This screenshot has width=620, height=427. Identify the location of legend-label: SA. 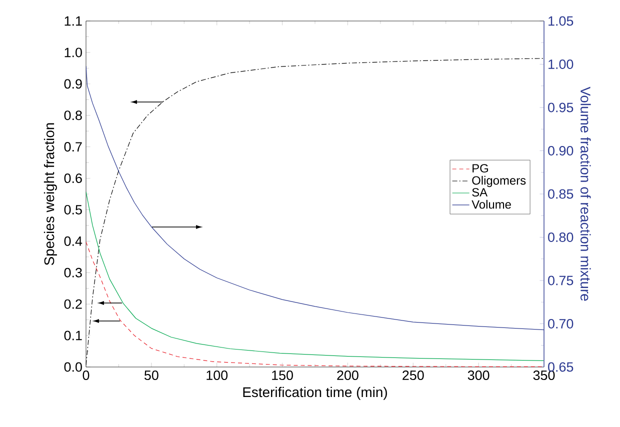
(480, 192).